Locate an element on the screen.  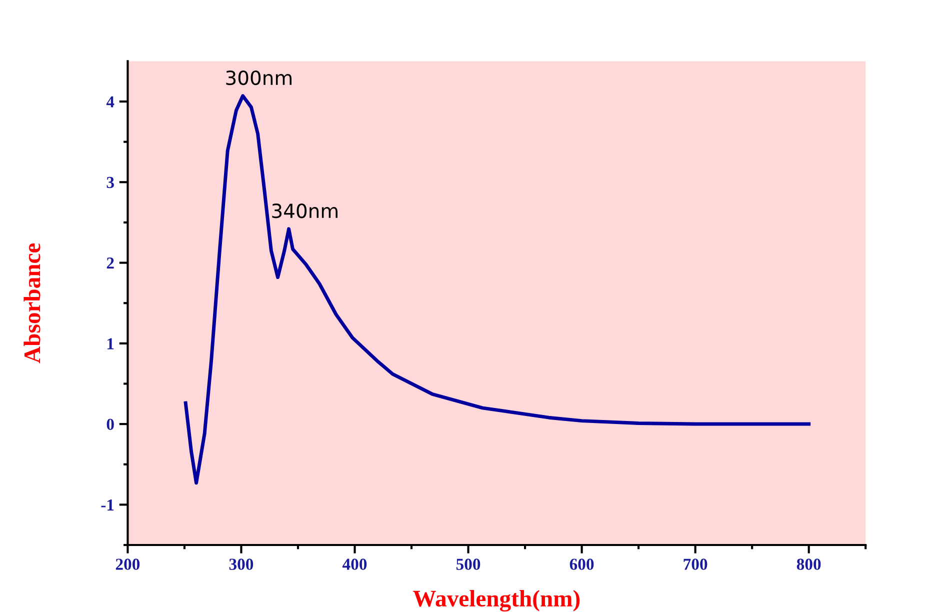
x-tick-label: 500 is located at coordinates (468, 564).